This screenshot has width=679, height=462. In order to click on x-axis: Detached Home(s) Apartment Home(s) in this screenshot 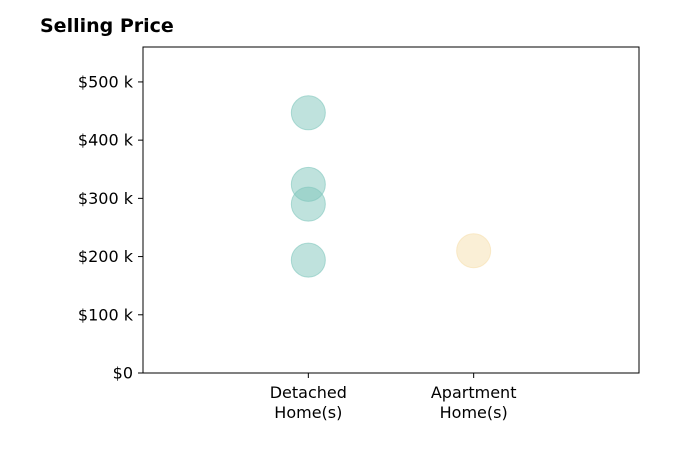, I will do `click(393, 397)`.